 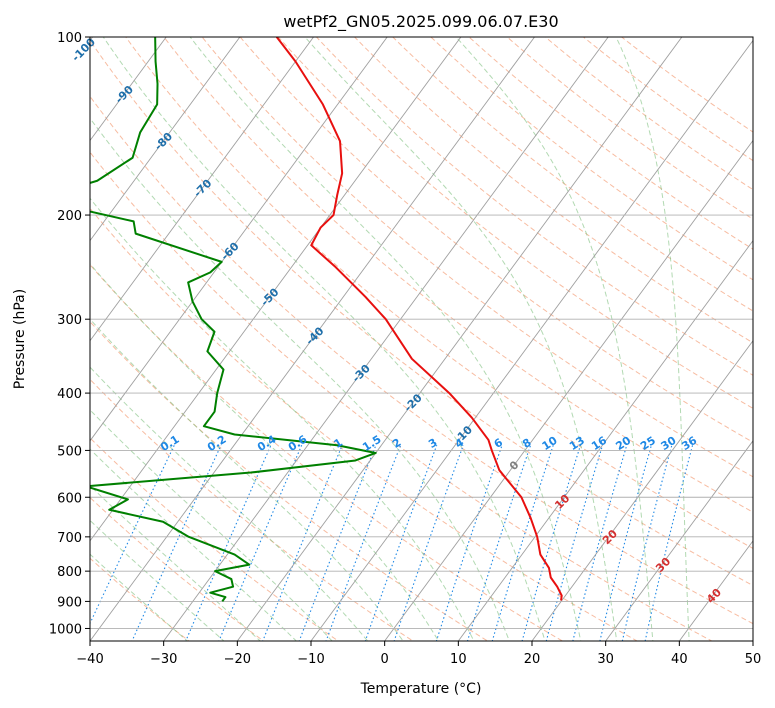 I want to click on y-tick-label: 400, so click(x=69, y=394).